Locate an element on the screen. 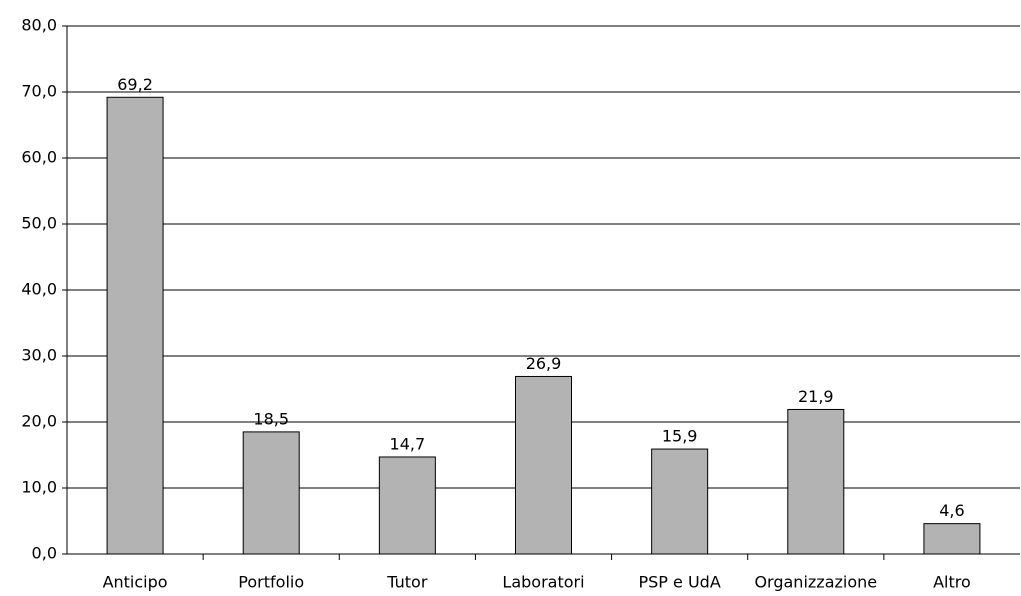  data-label: 69,2 is located at coordinates (135, 84).